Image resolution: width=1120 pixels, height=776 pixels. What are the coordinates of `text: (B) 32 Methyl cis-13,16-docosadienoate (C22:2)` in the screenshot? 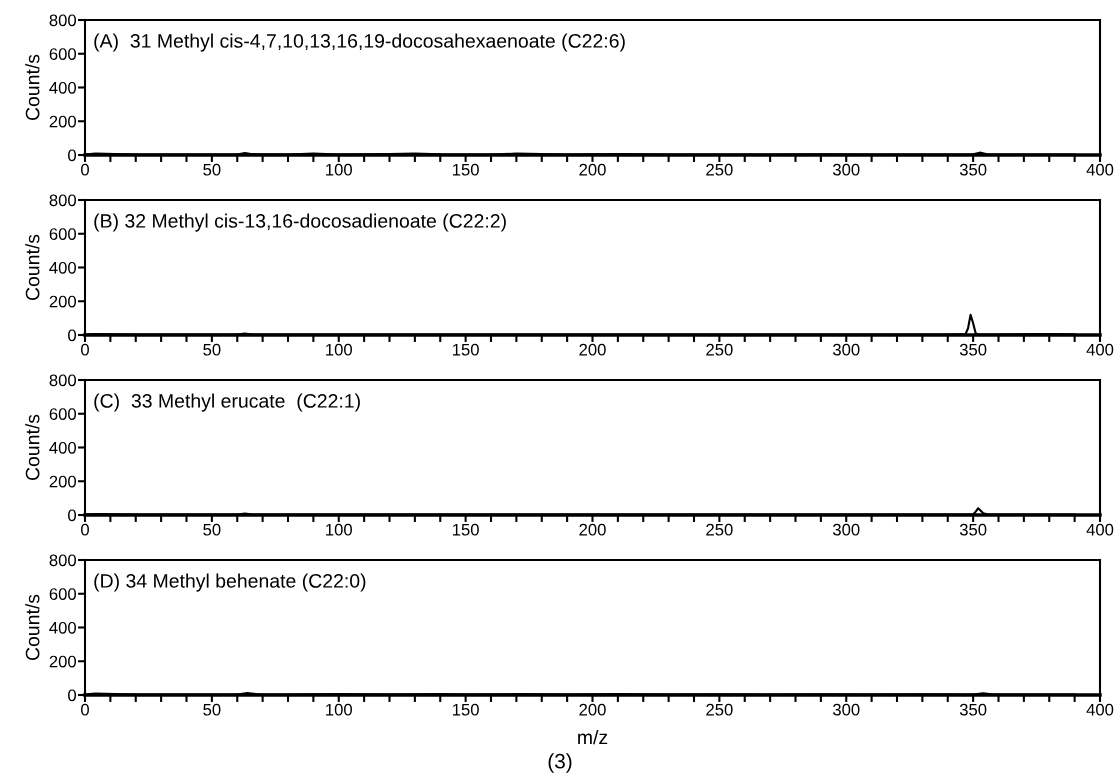 It's located at (300, 222).